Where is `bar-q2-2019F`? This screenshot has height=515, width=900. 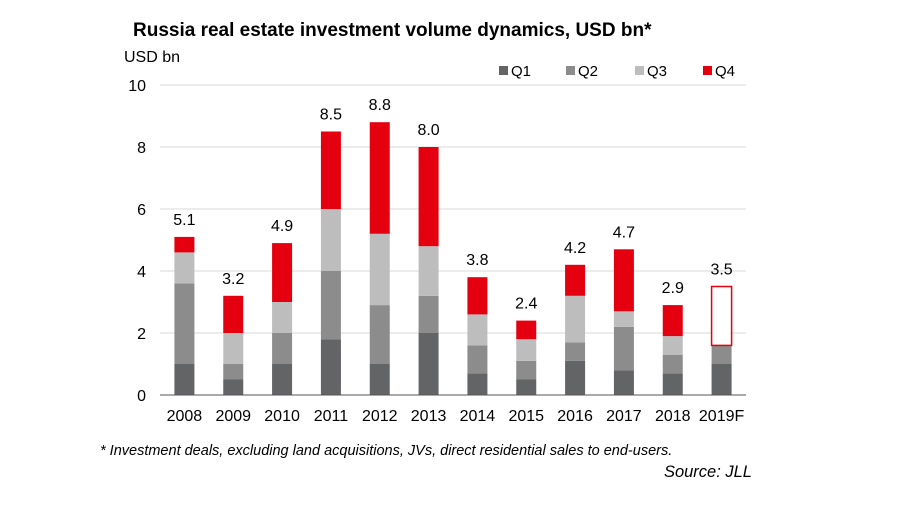 bar-q2-2019F is located at coordinates (721, 354).